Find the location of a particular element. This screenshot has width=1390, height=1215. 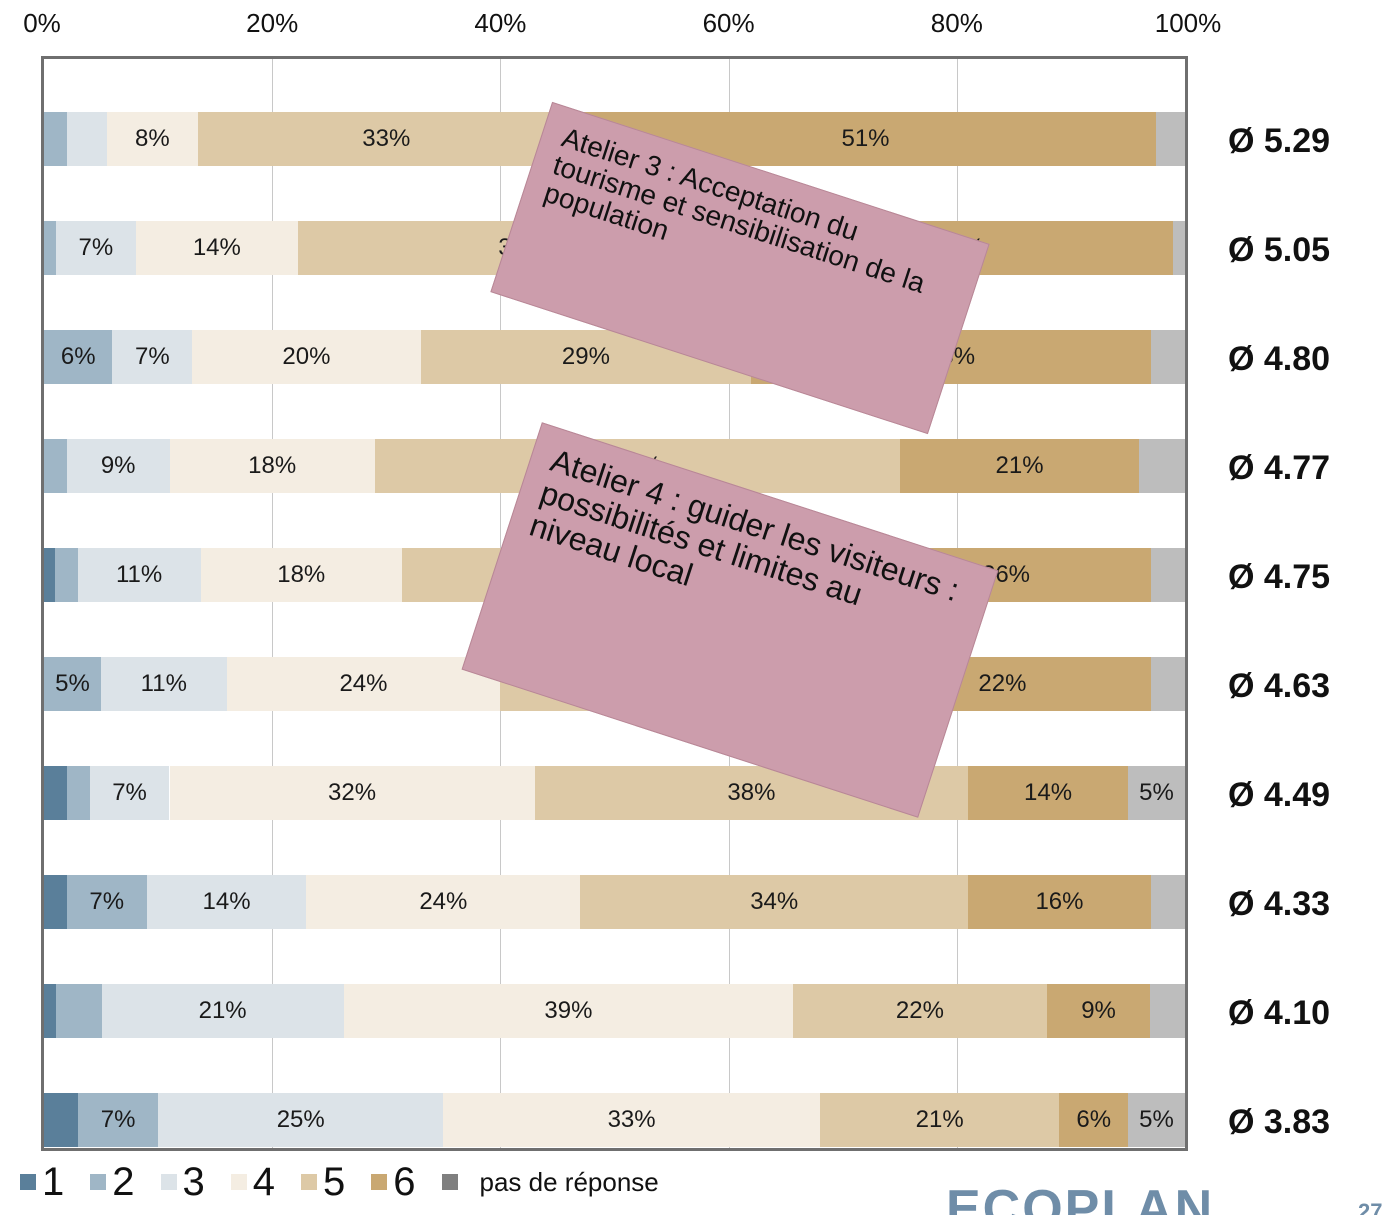

x-tick-label: 0% is located at coordinates (42, 23).